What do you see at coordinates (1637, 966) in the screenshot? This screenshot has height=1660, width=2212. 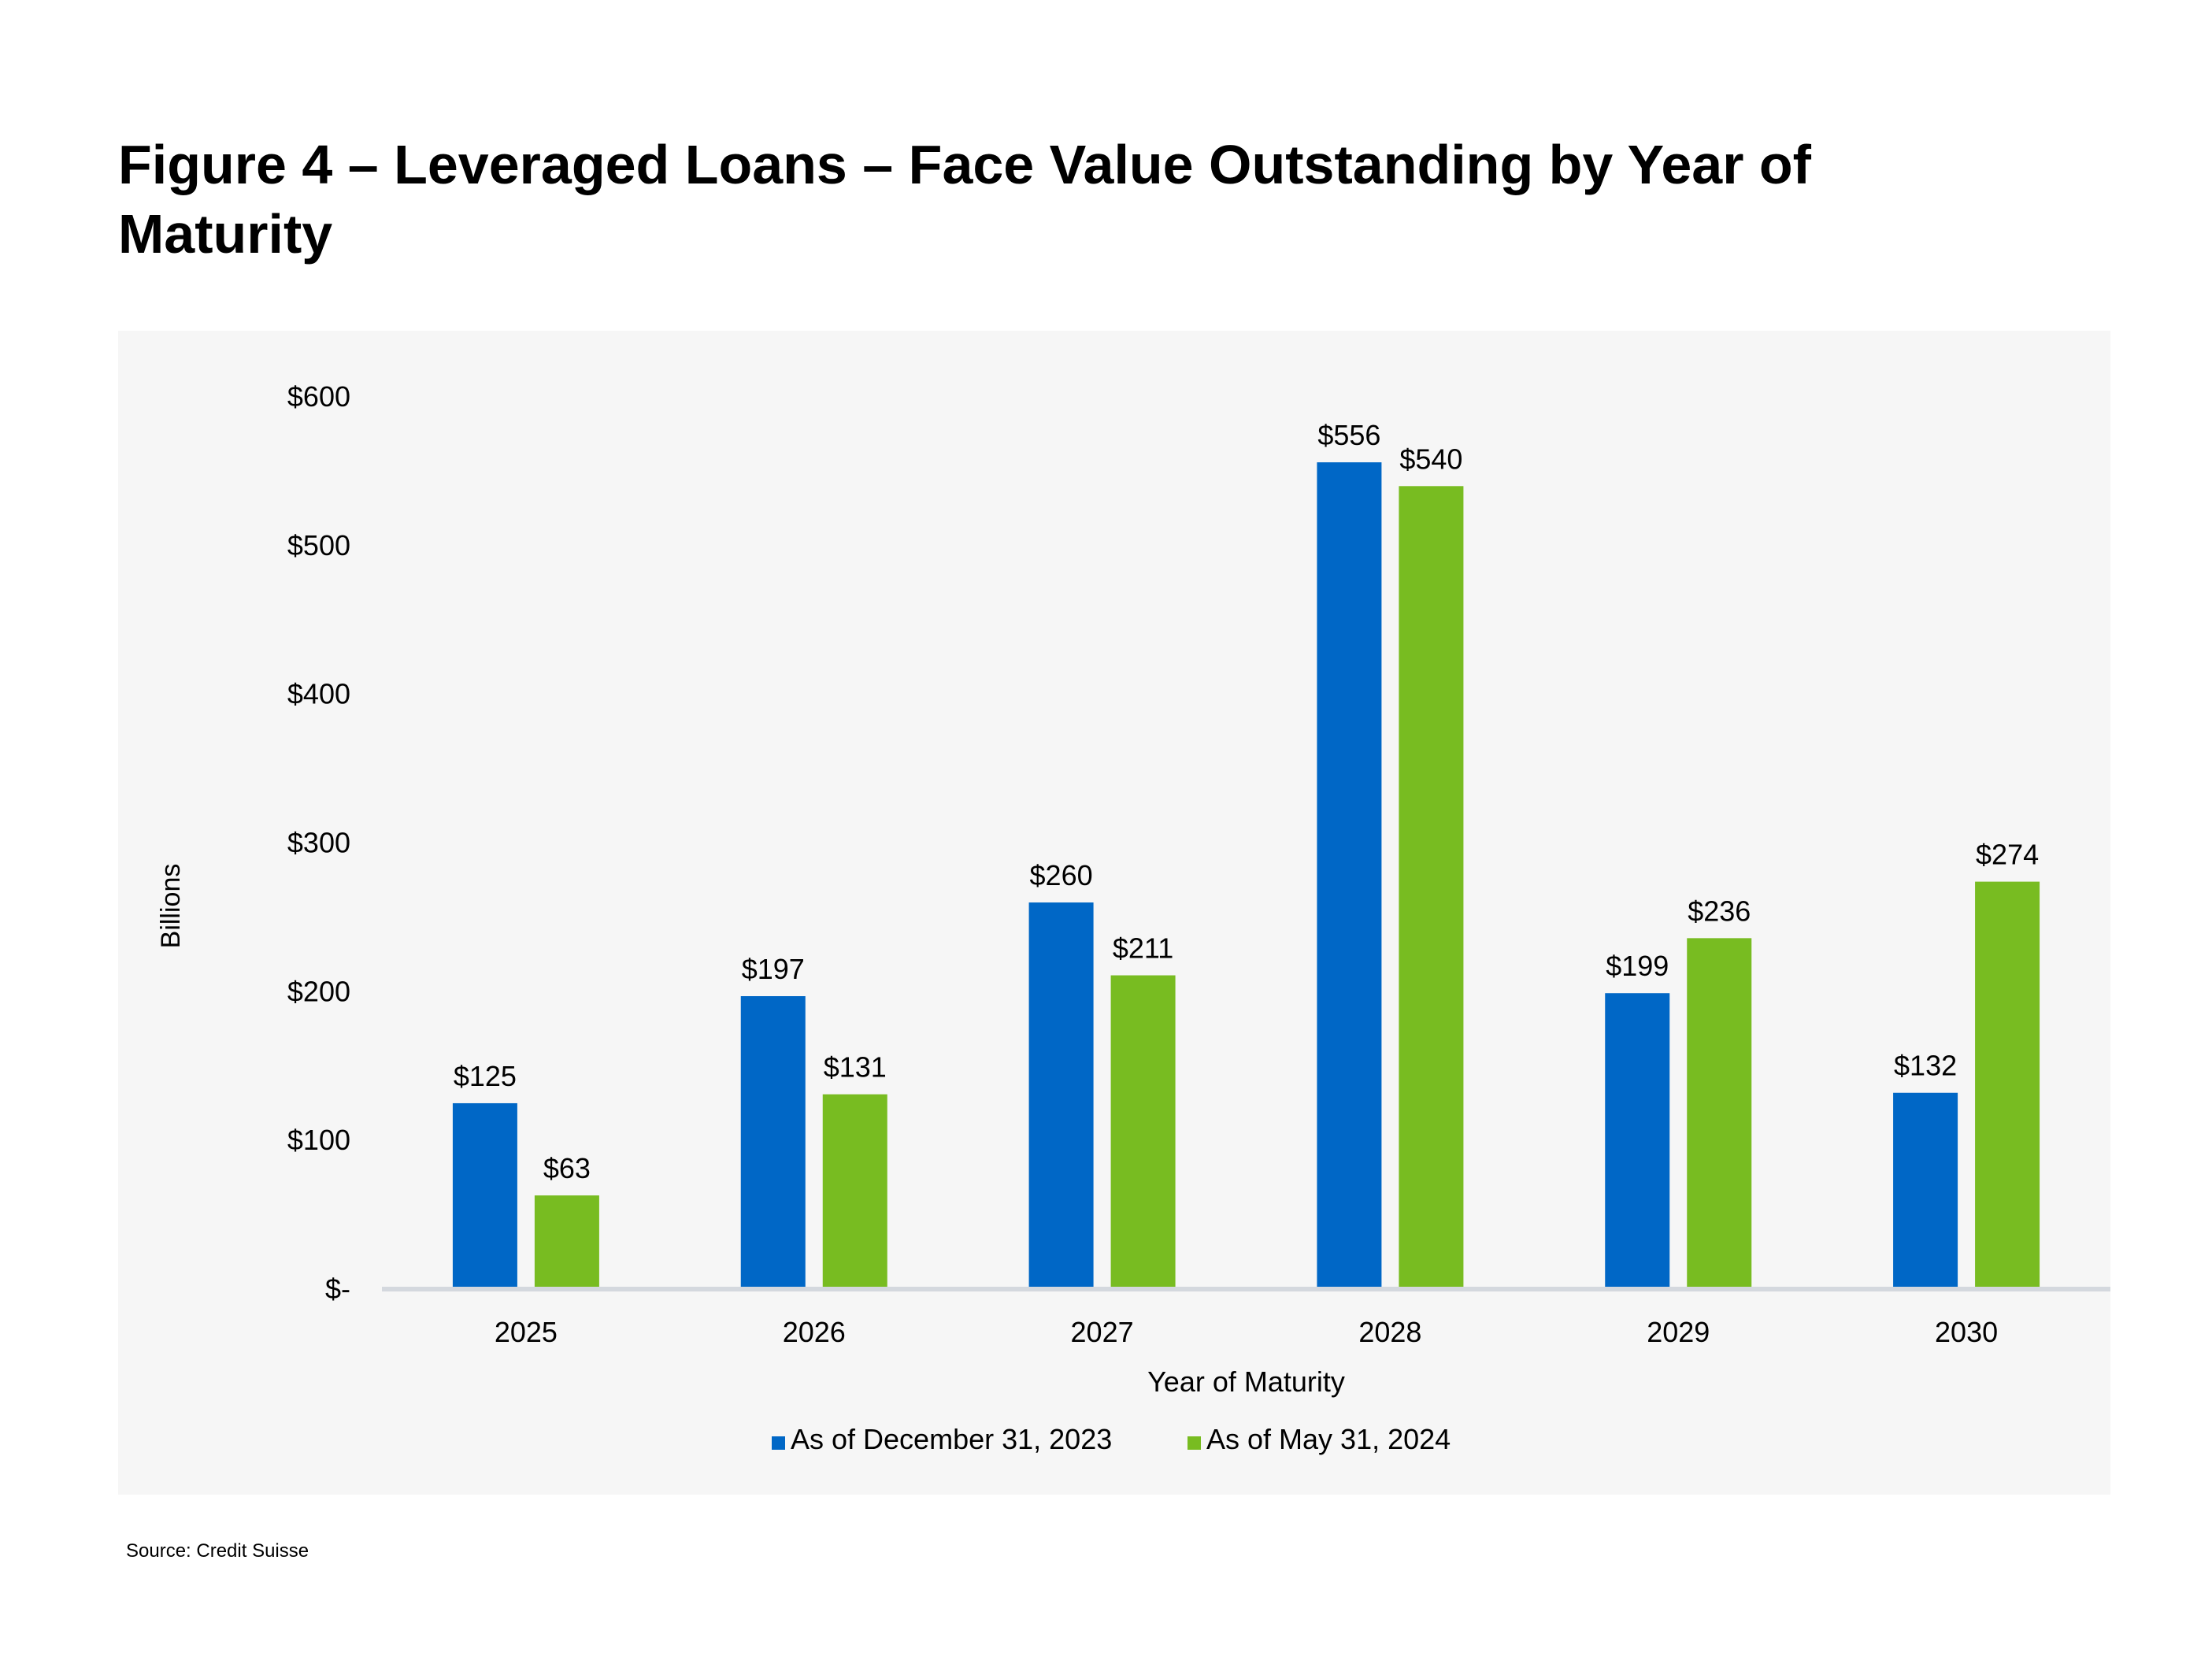 I see `data-label: $199` at bounding box center [1637, 966].